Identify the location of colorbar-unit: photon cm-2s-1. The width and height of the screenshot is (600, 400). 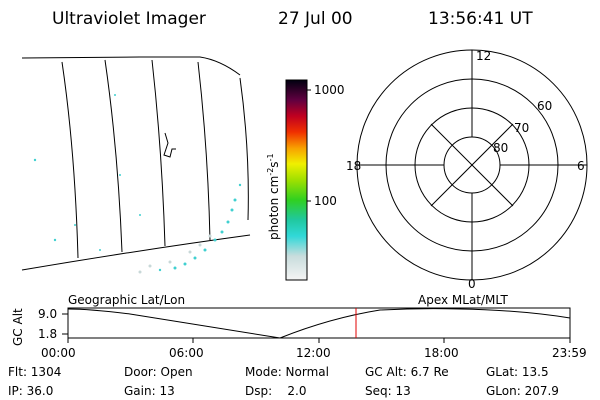
(273, 196).